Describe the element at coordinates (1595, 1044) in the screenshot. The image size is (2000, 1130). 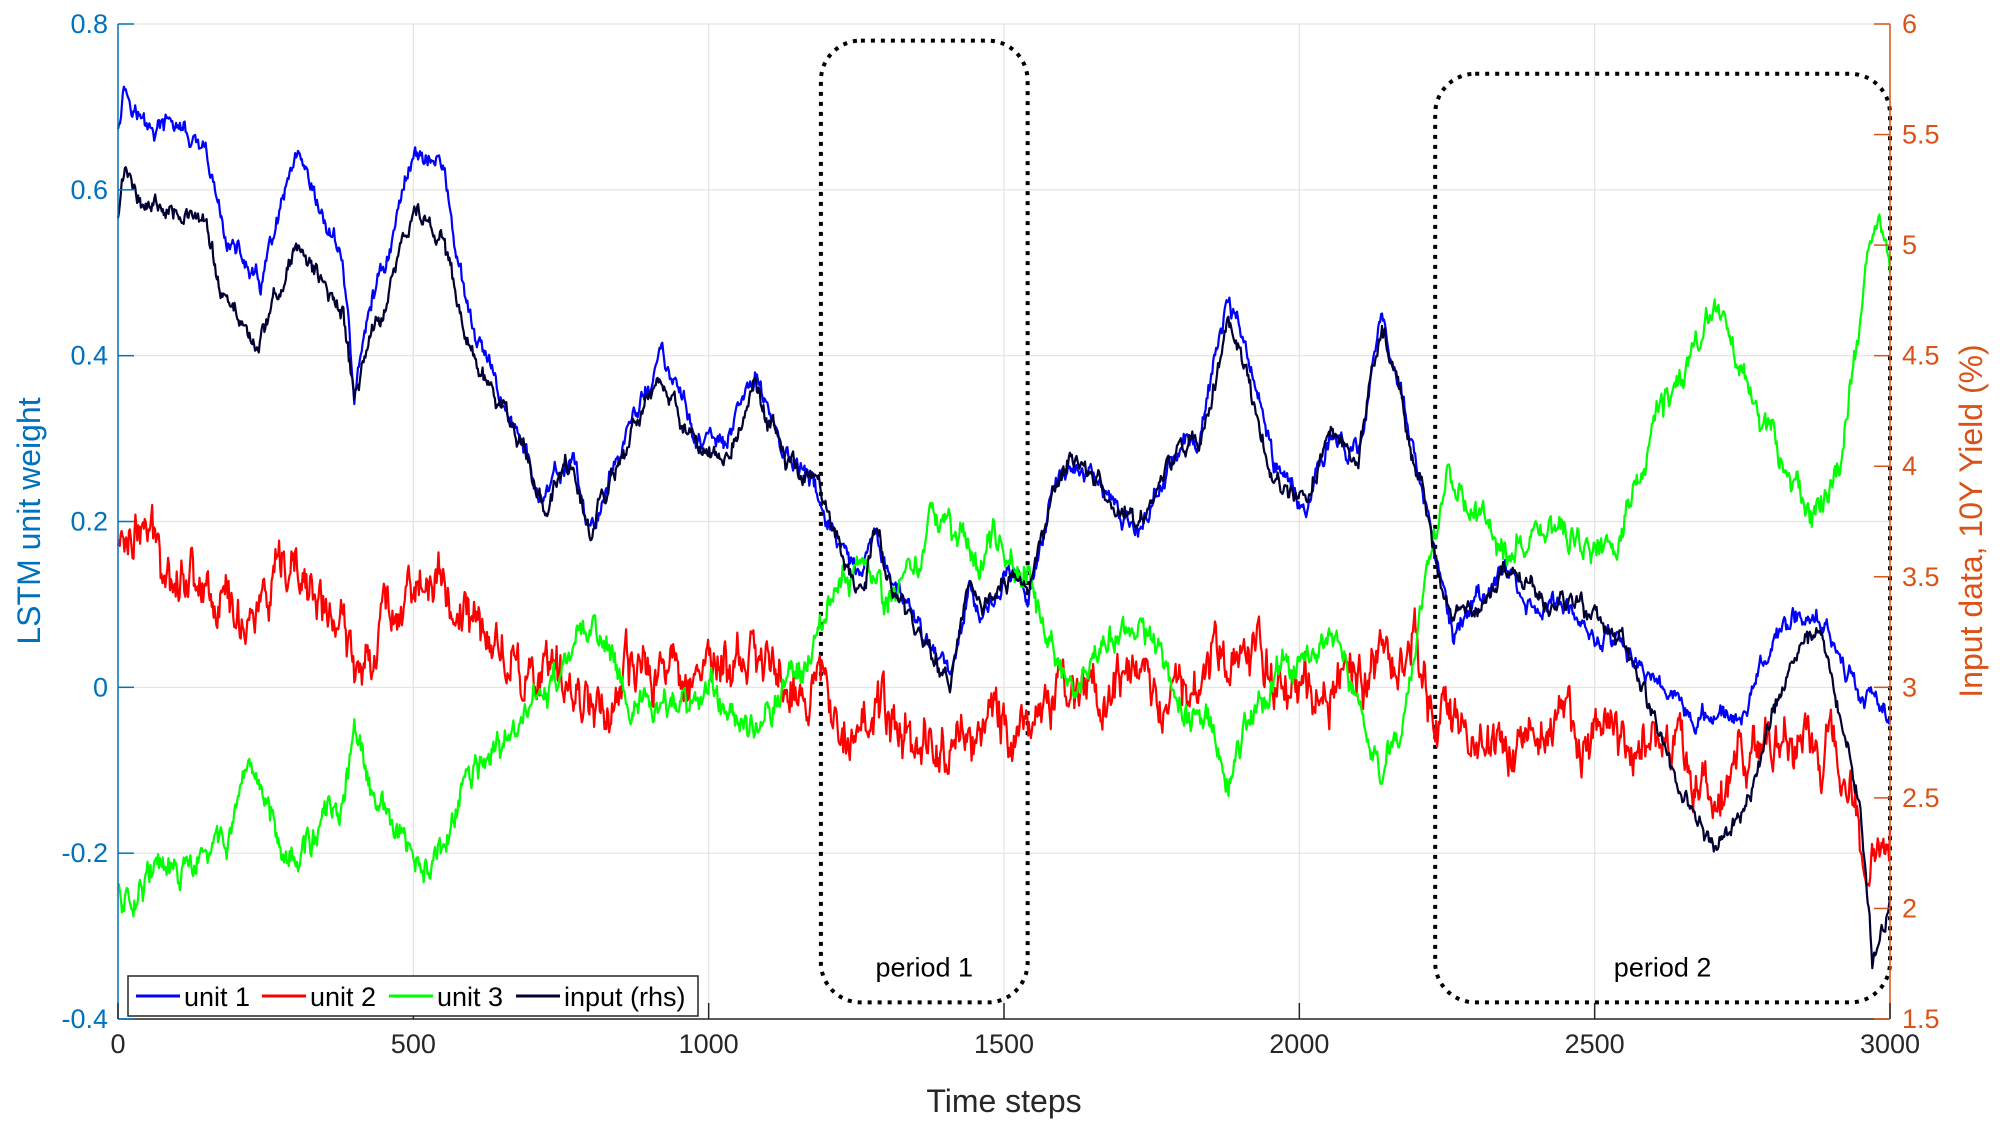
I see `x-tick-label: 2500` at that location.